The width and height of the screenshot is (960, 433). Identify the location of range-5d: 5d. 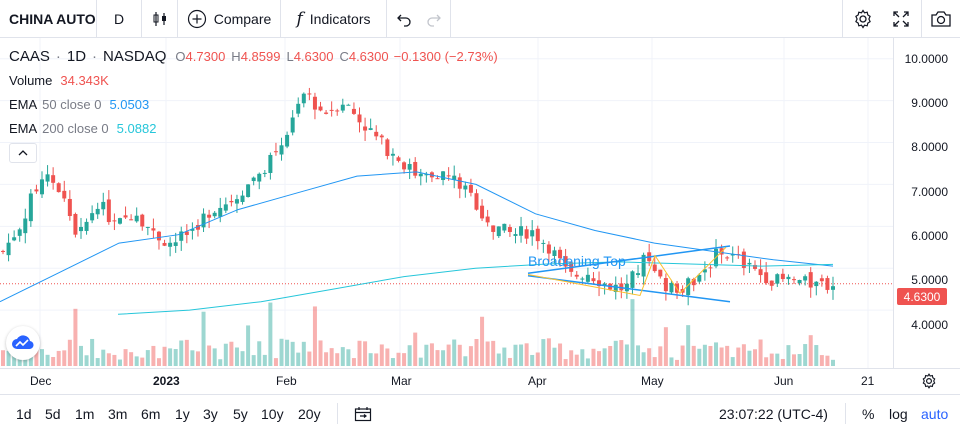
(53, 413).